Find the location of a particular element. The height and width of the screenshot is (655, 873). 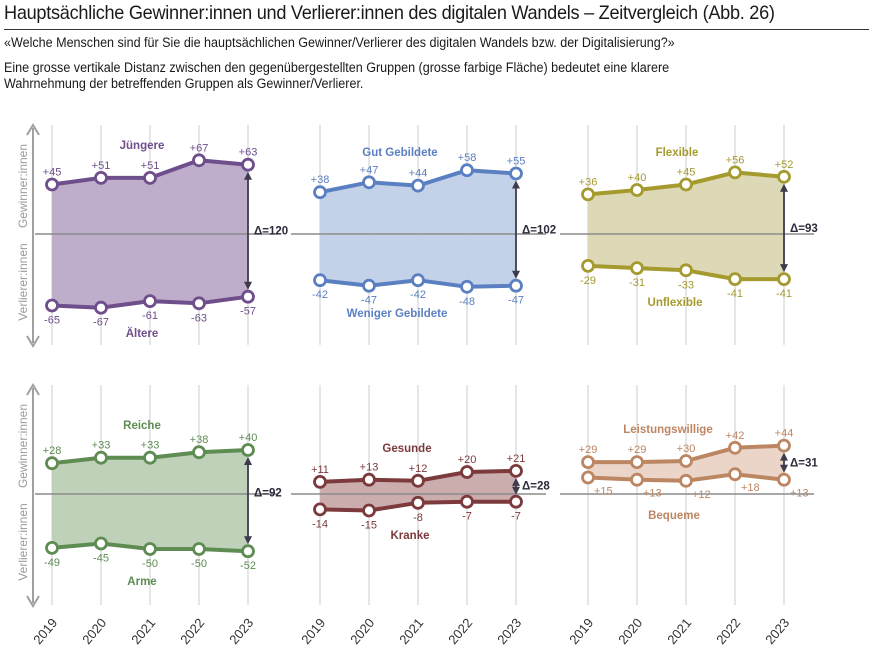

lower-value-label: -48 is located at coordinates (467, 302).